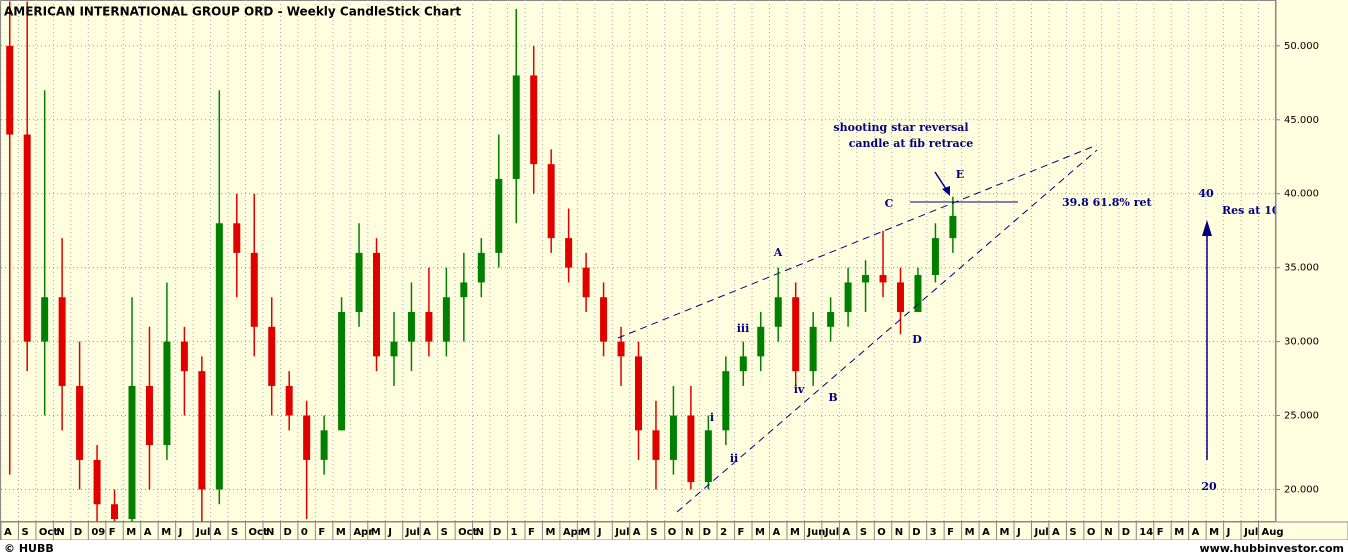 The image size is (1348, 557). Describe the element at coordinates (889, 203) in the screenshot. I see `wave-label: C` at that location.